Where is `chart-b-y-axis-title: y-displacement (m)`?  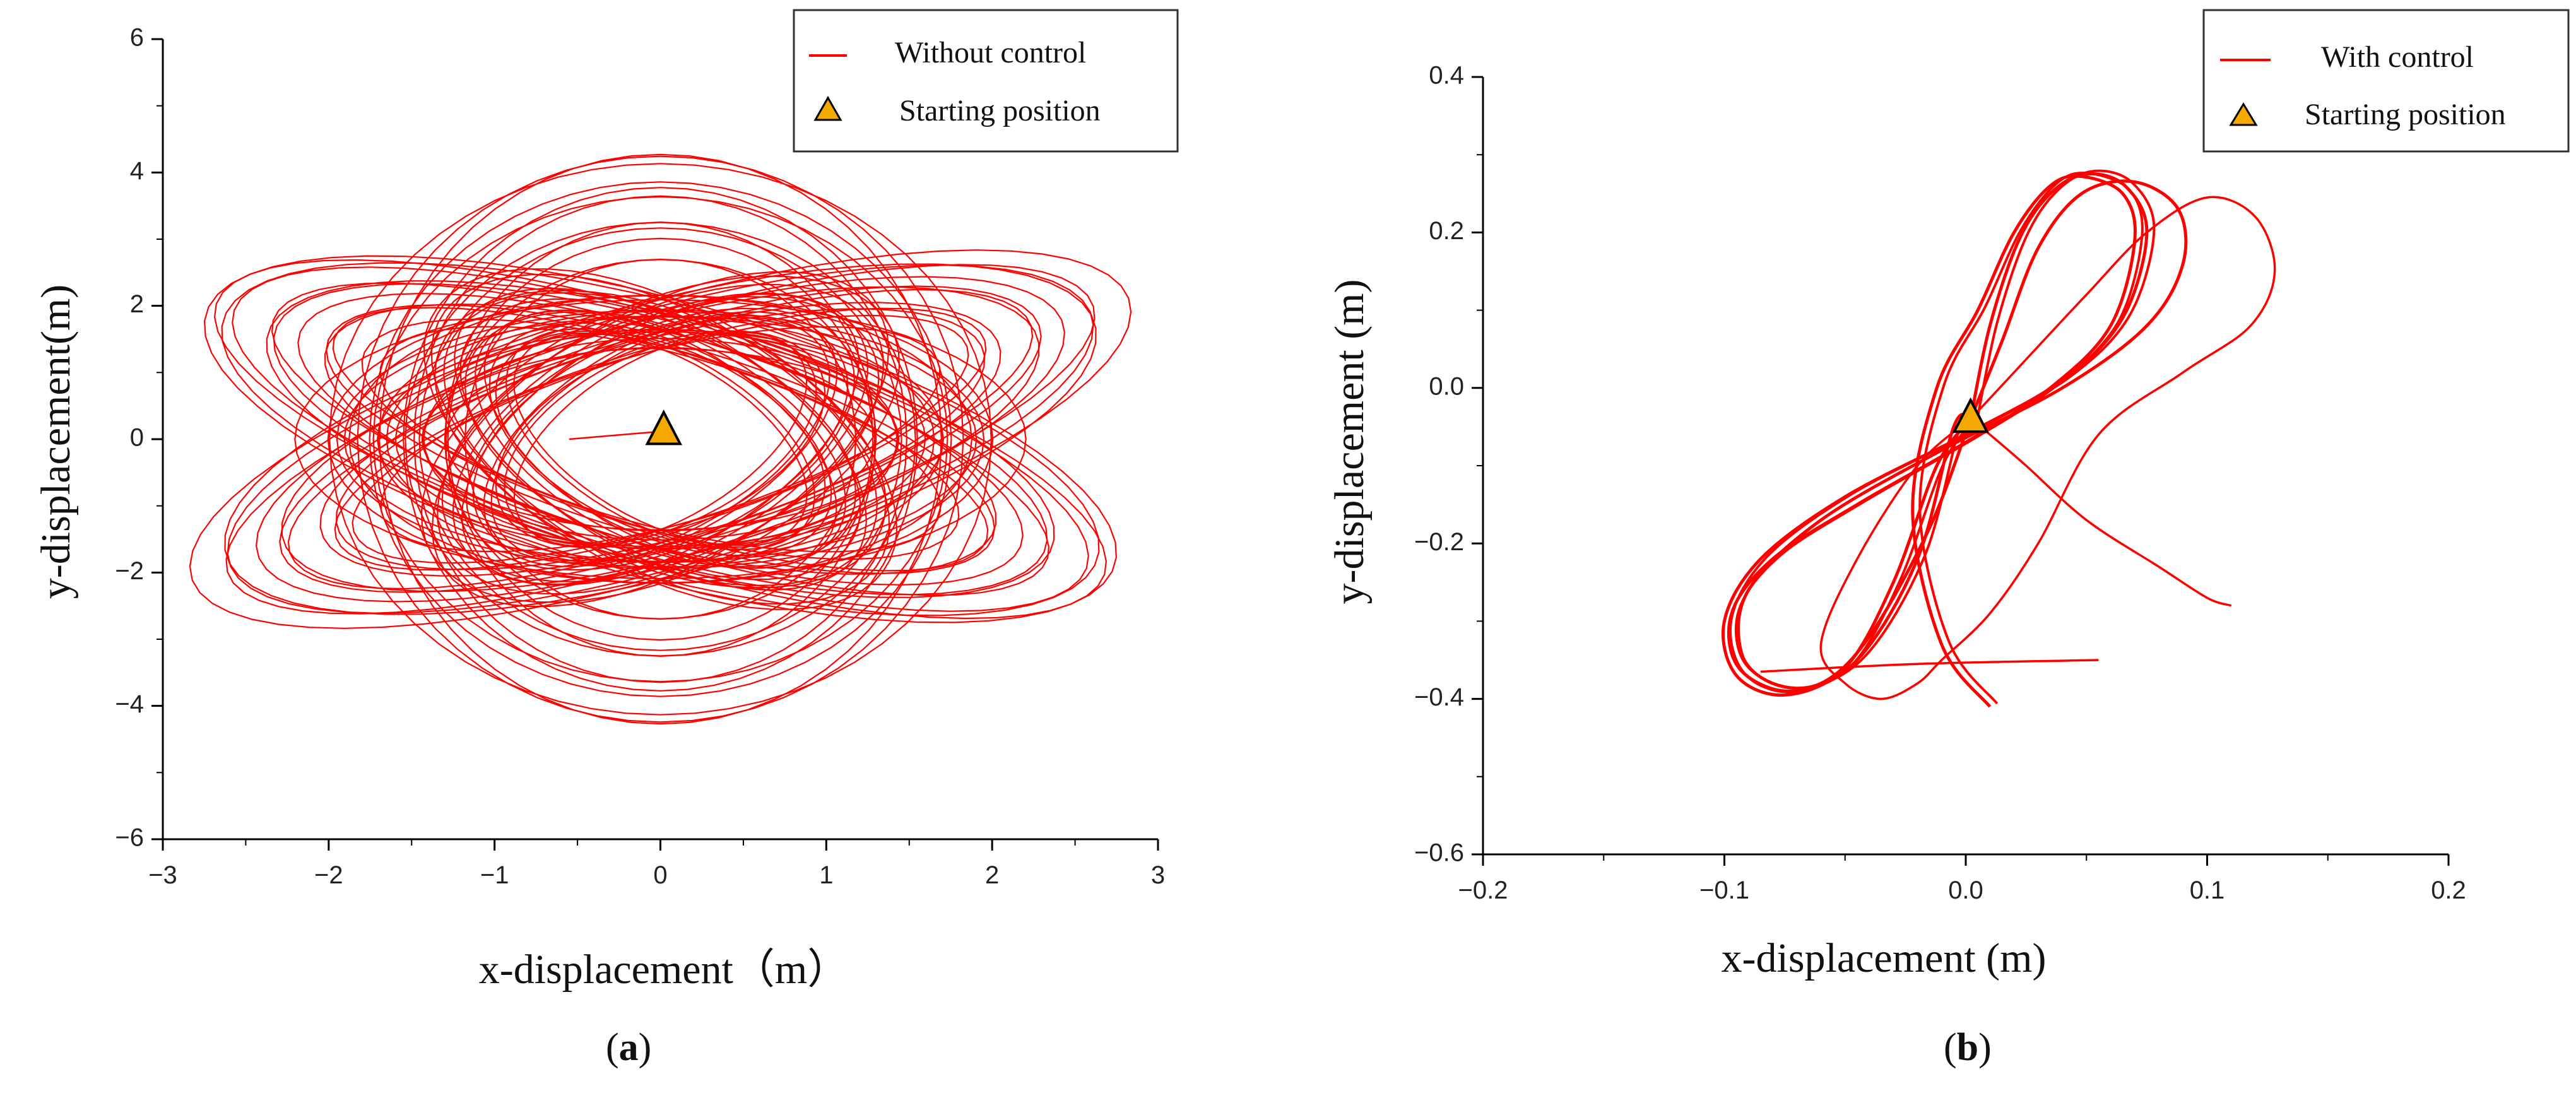 chart-b-y-axis-title: y-displacement (m) is located at coordinates (1349, 442).